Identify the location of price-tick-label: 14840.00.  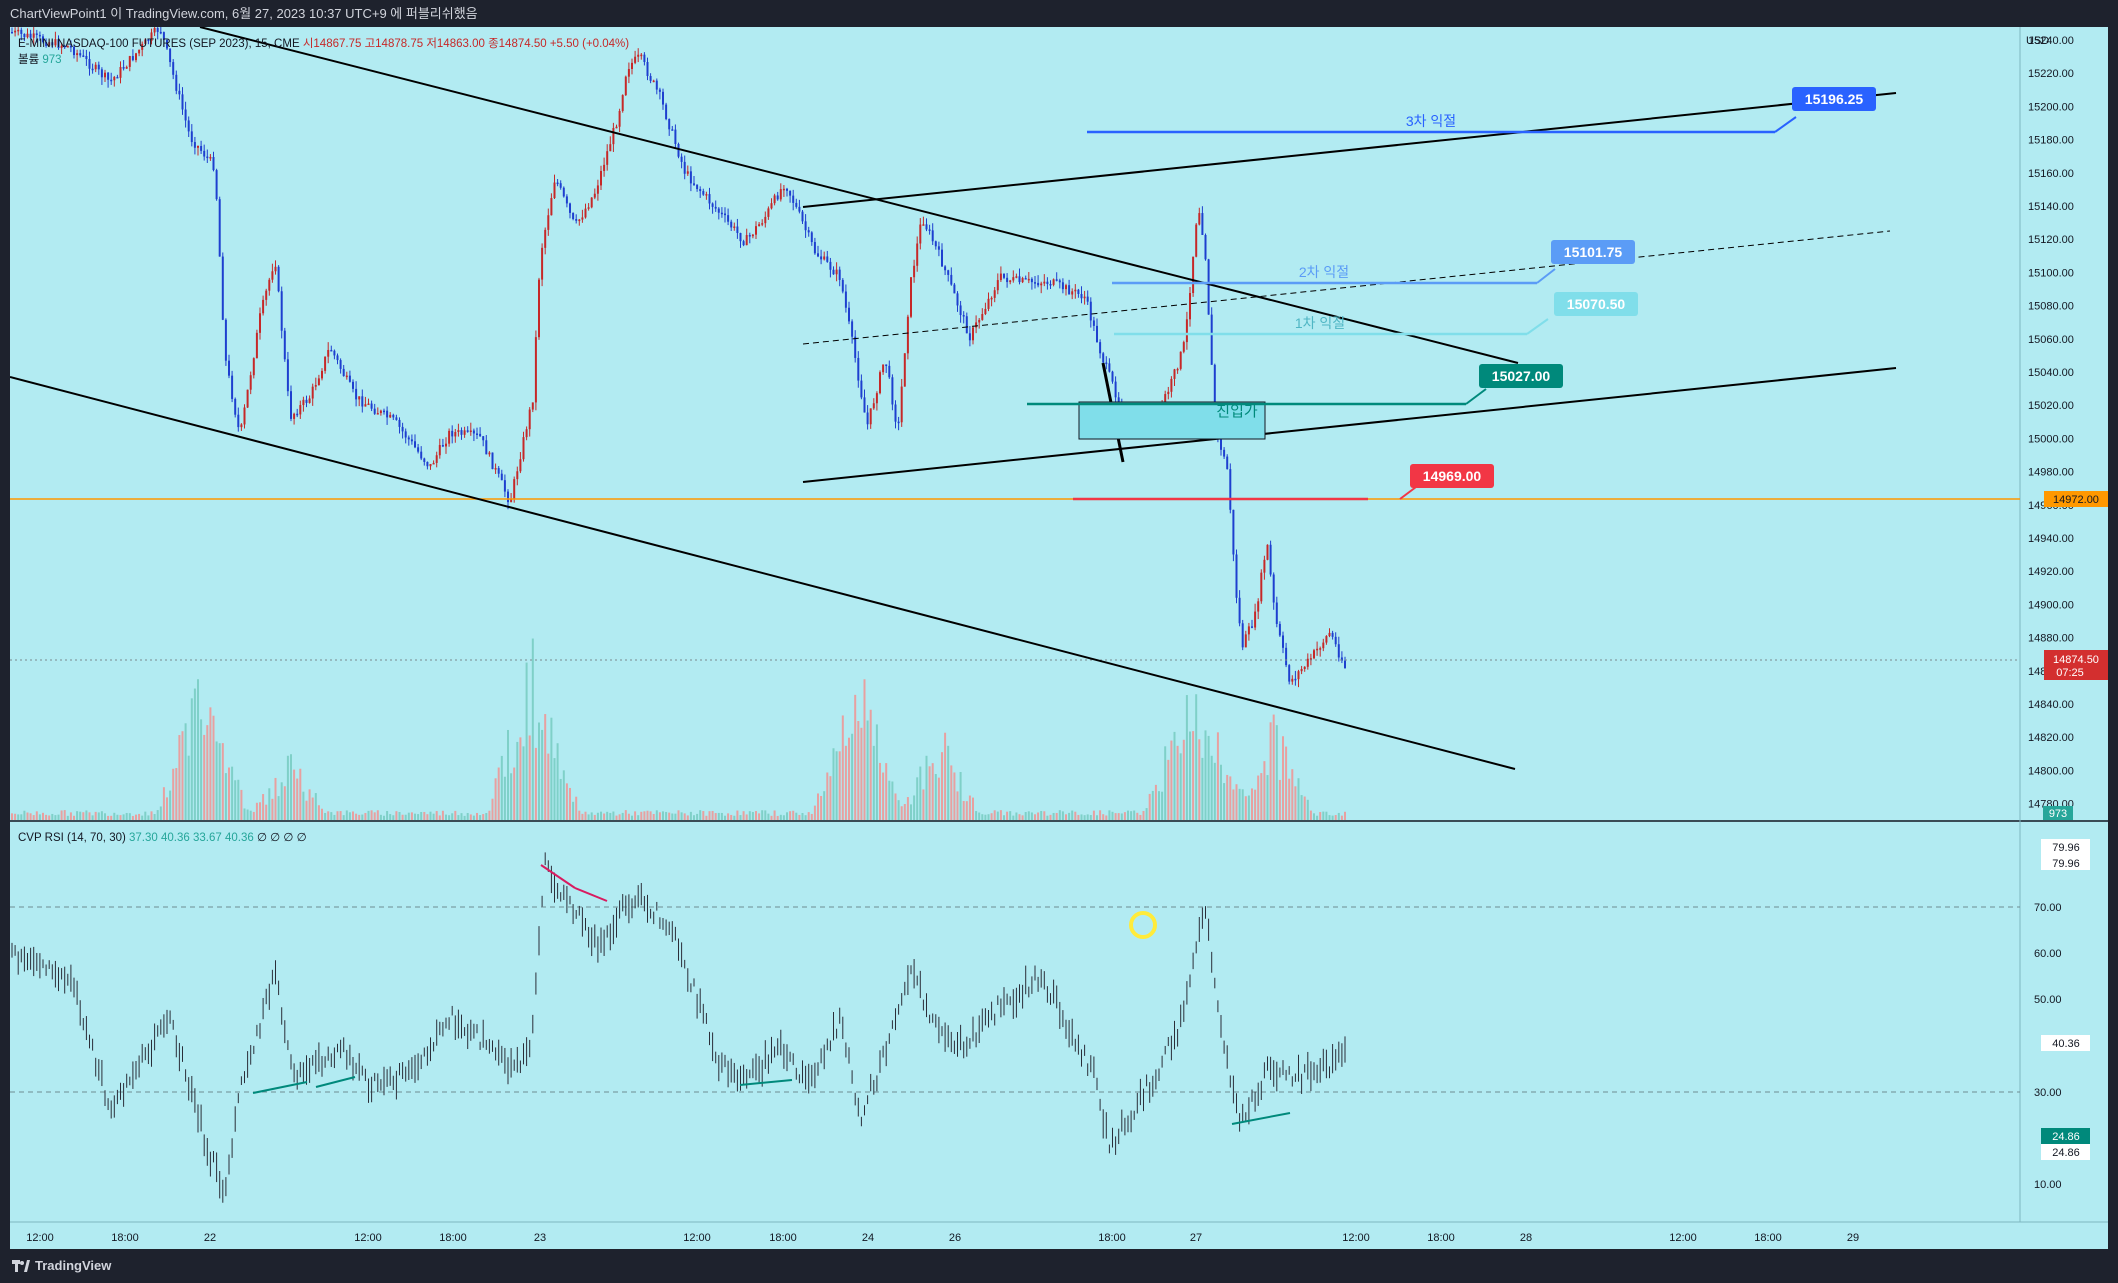
(2051, 705).